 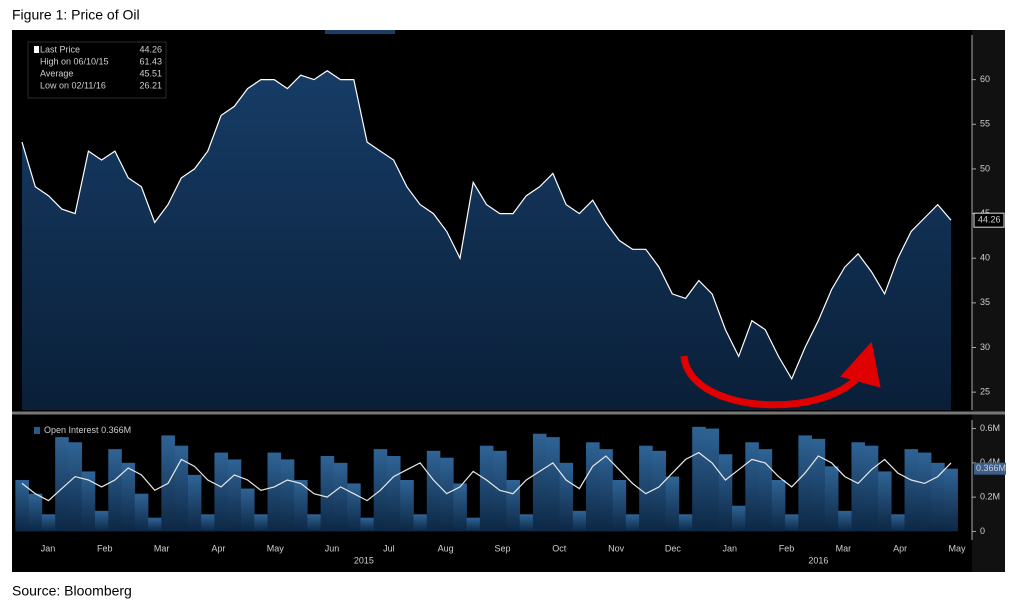 I want to click on x-tick-label: Jun, so click(x=332, y=548).